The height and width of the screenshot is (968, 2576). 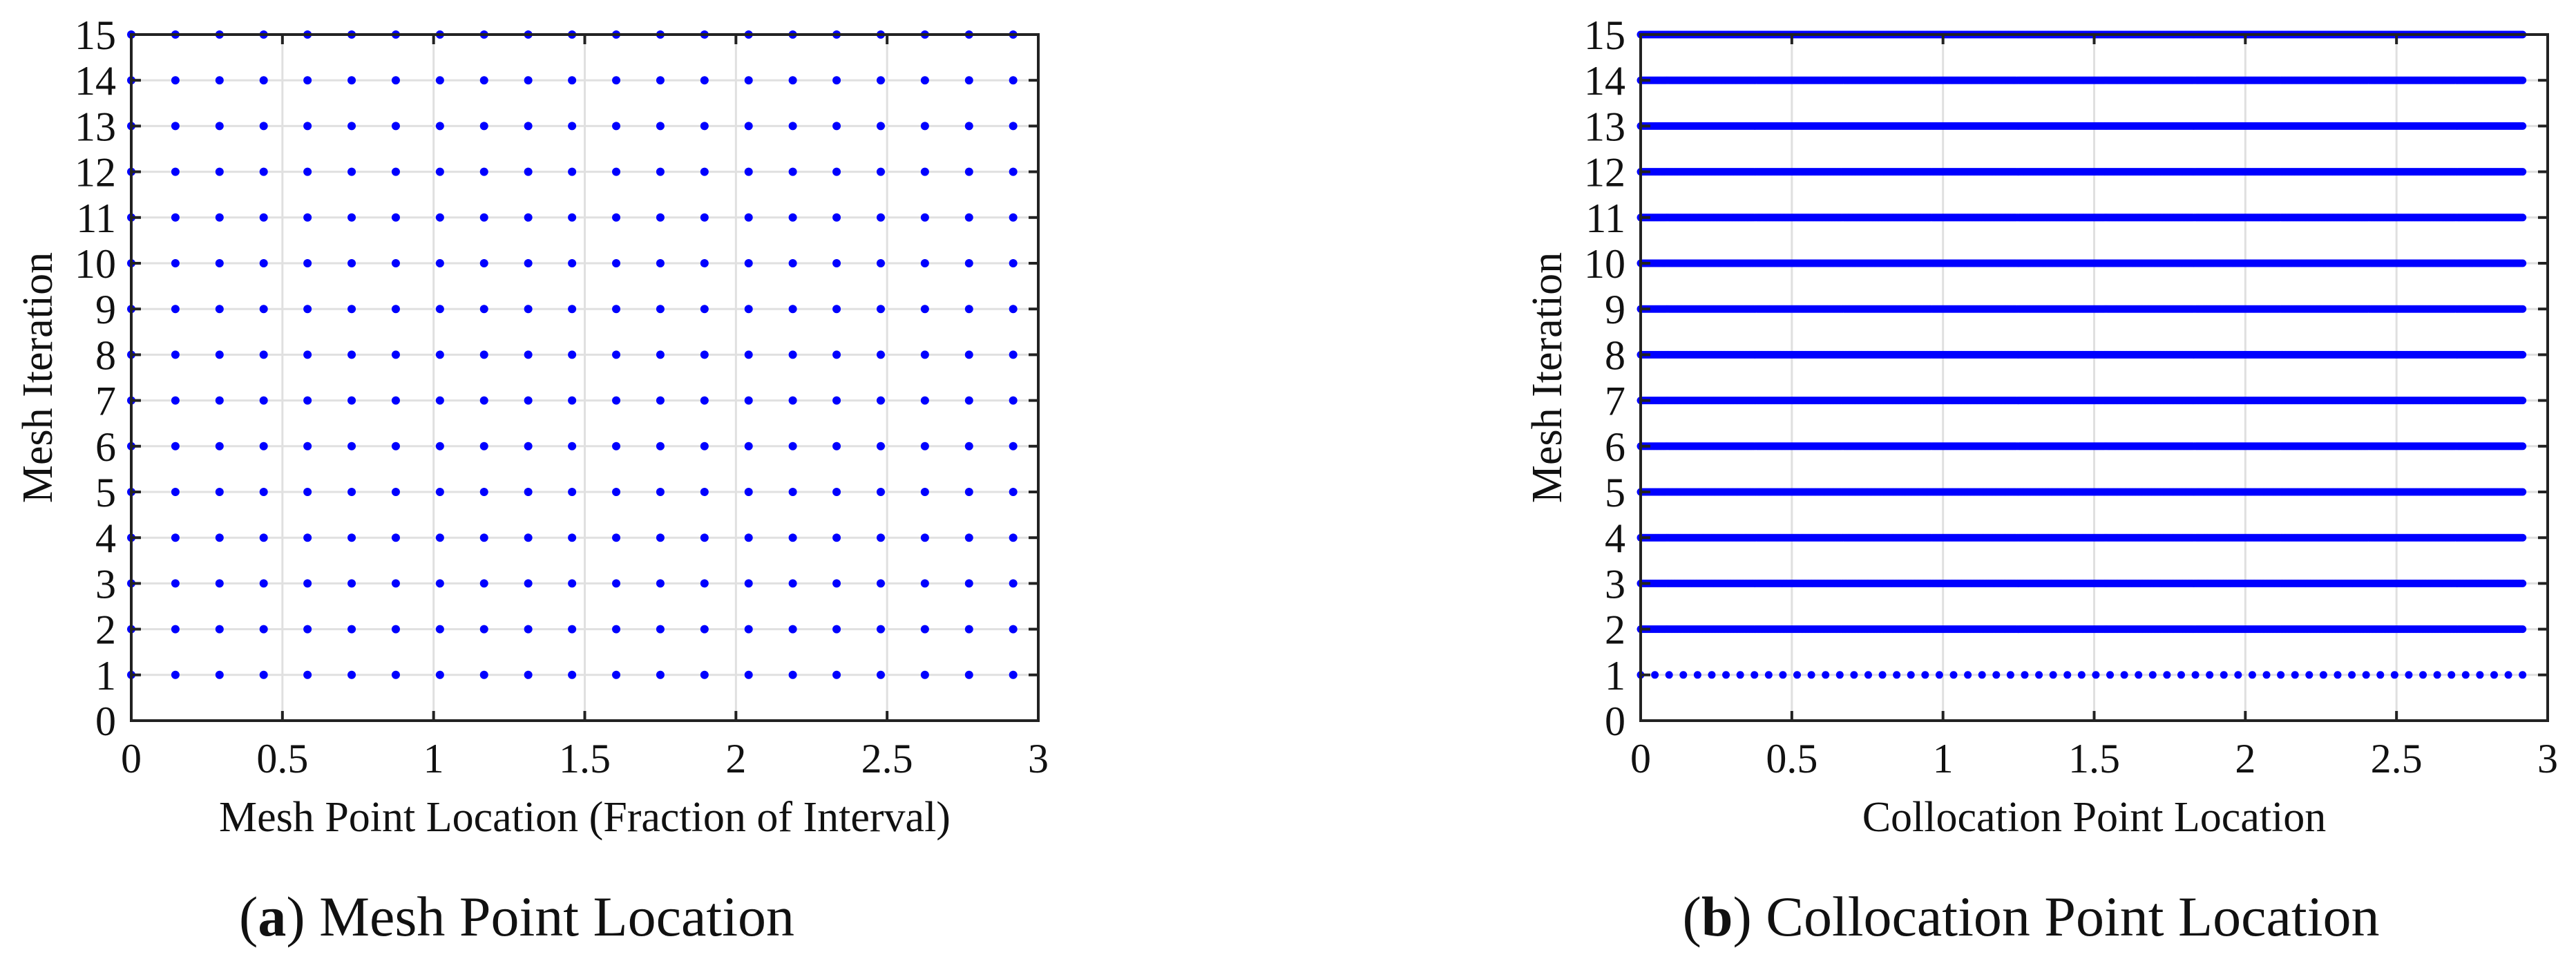 I want to click on y-tick-label: 9, so click(x=106, y=309).